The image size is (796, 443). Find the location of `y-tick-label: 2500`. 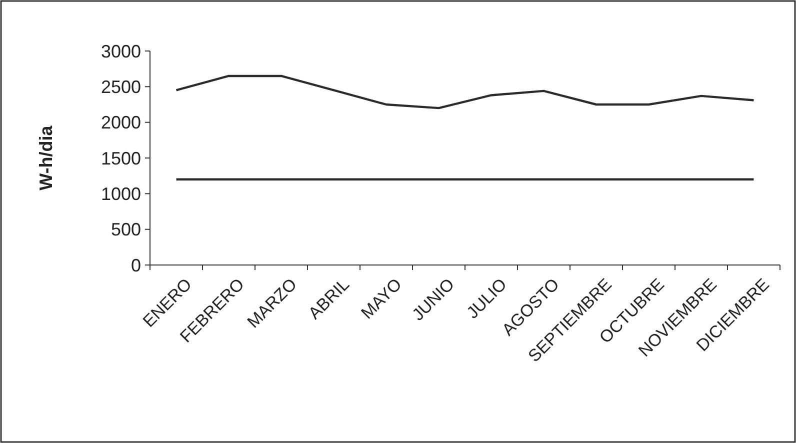

y-tick-label: 2500 is located at coordinates (120, 86).